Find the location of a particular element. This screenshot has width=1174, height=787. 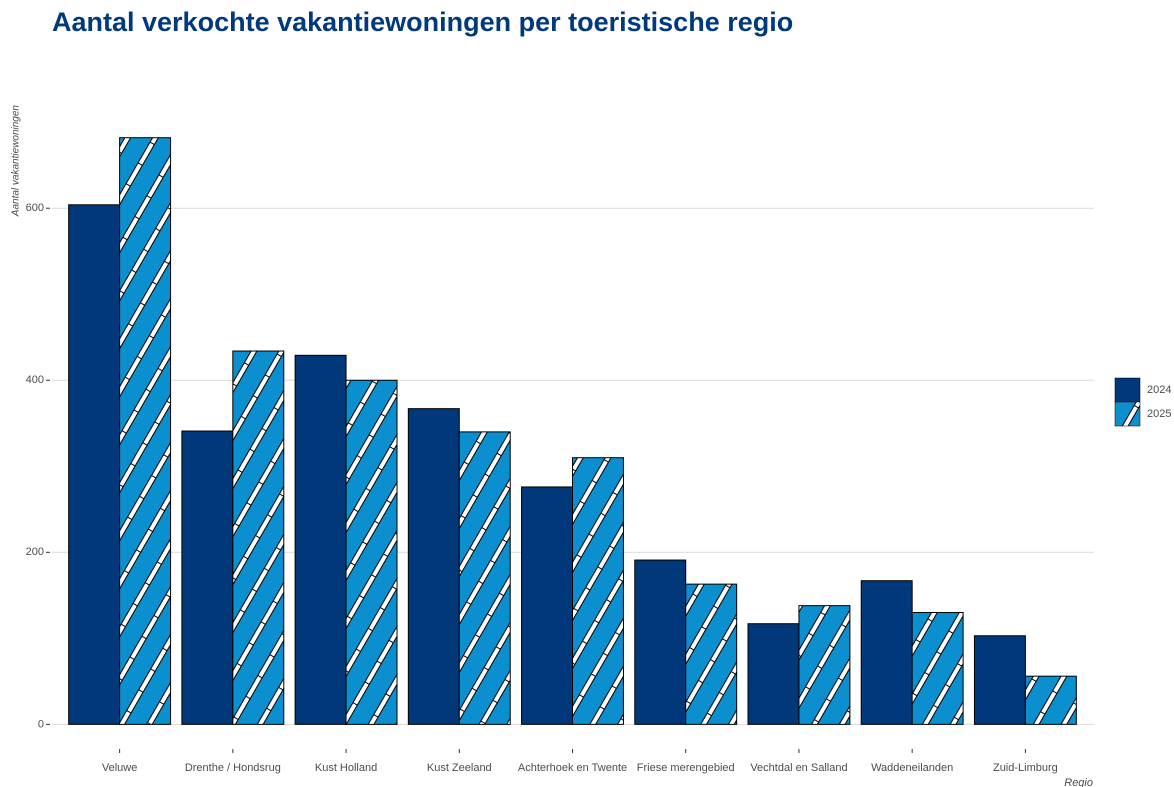

y-axis-label: Aantal vakantiewoningen is located at coordinates (16, 161).